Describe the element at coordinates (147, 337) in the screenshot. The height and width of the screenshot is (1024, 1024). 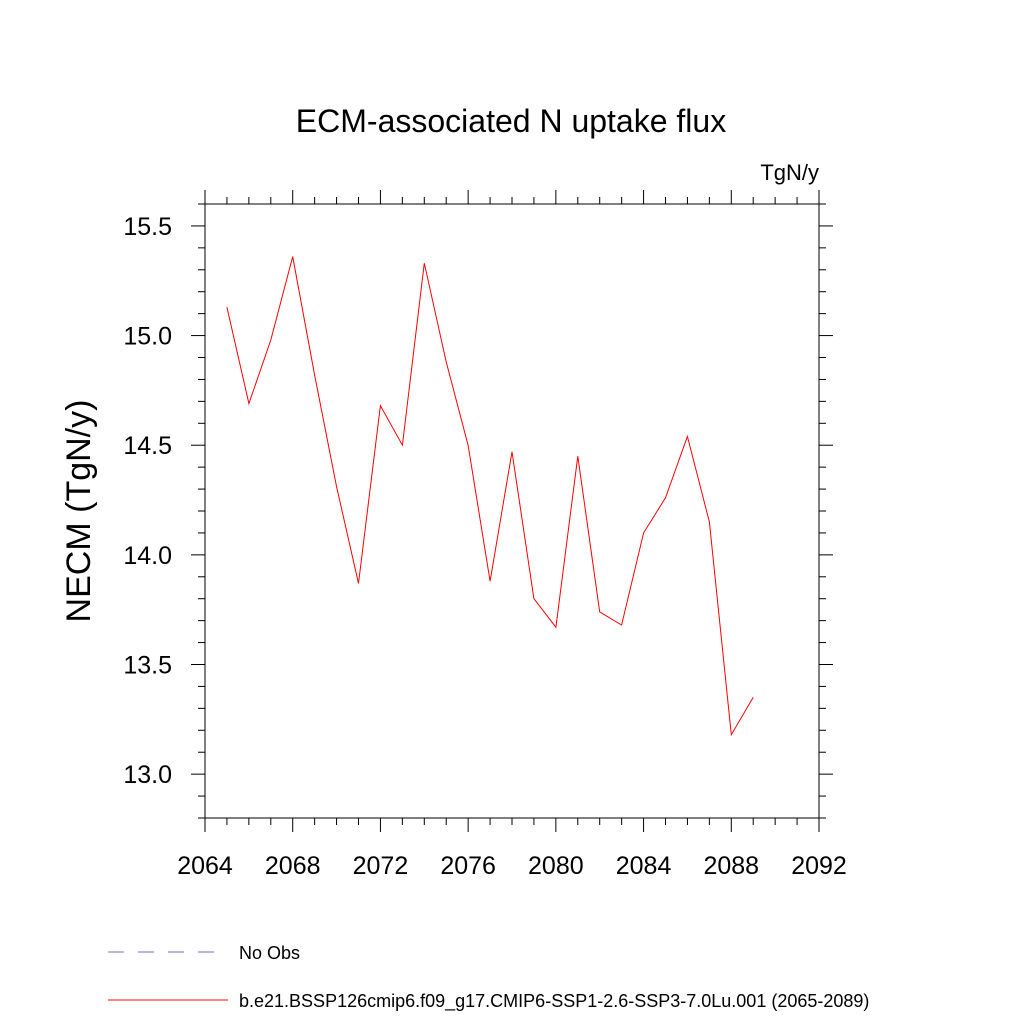
I see `y-tick-label: 15.0` at that location.